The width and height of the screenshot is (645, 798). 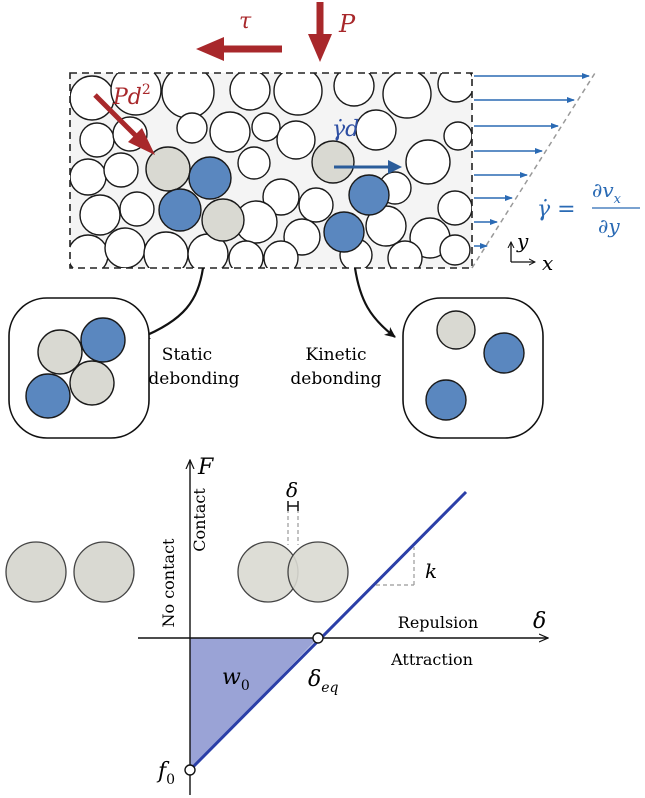 I want to click on kinetic-debonding-arrow, so click(x=374, y=302).